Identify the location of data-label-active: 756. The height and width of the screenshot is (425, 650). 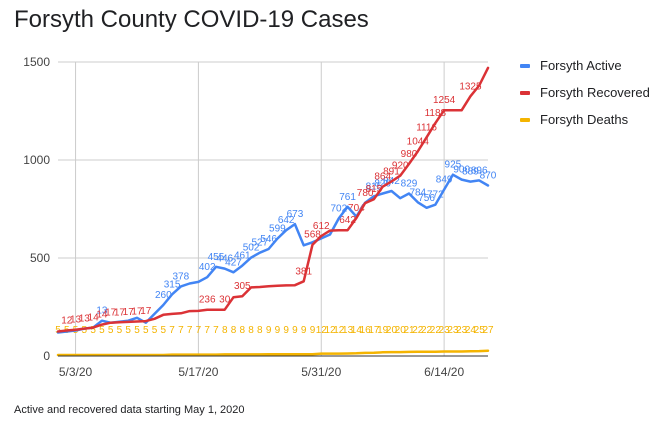
(426, 198).